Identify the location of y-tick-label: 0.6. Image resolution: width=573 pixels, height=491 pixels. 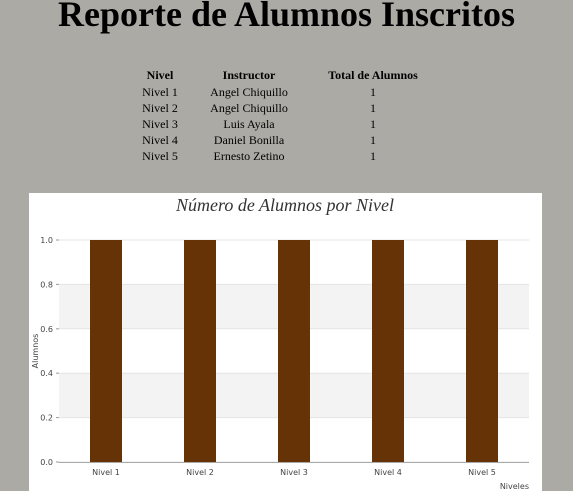
(46, 329).